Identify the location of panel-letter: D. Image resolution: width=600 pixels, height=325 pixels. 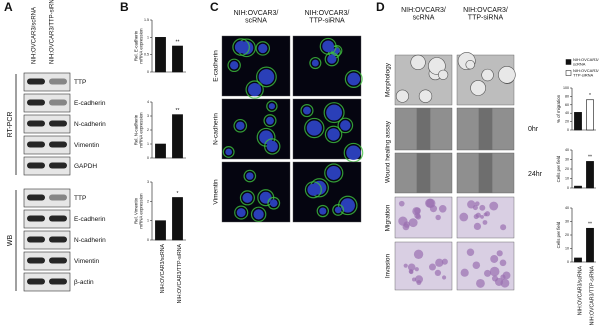
(380, 7).